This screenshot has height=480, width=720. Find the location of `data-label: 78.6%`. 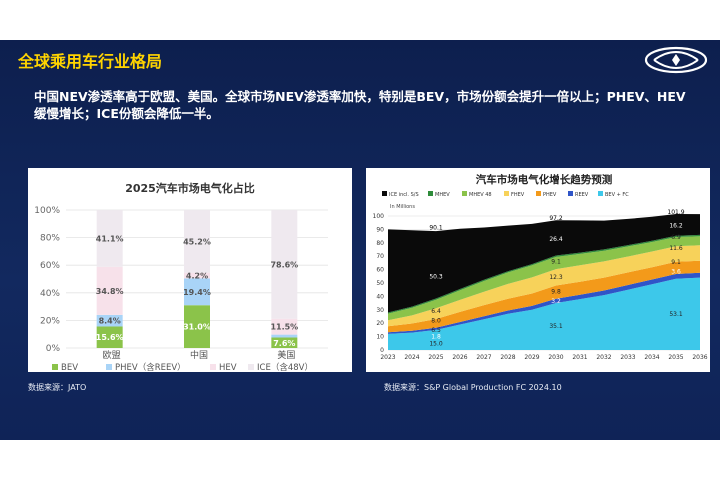

data-label: 78.6% is located at coordinates (284, 265).